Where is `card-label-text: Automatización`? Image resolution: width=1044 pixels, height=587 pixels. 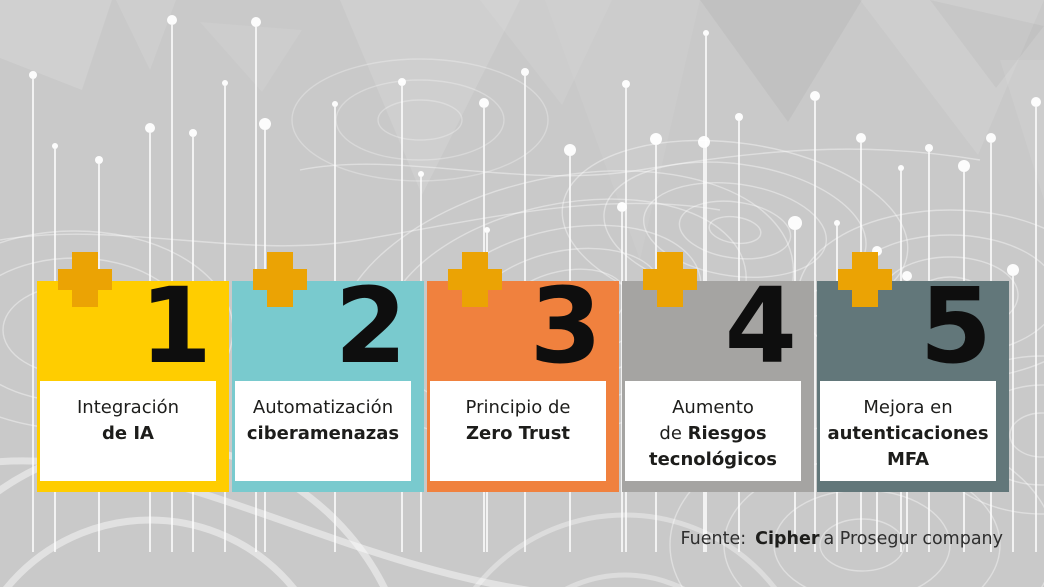 card-label-text: Automatización is located at coordinates (323, 407).